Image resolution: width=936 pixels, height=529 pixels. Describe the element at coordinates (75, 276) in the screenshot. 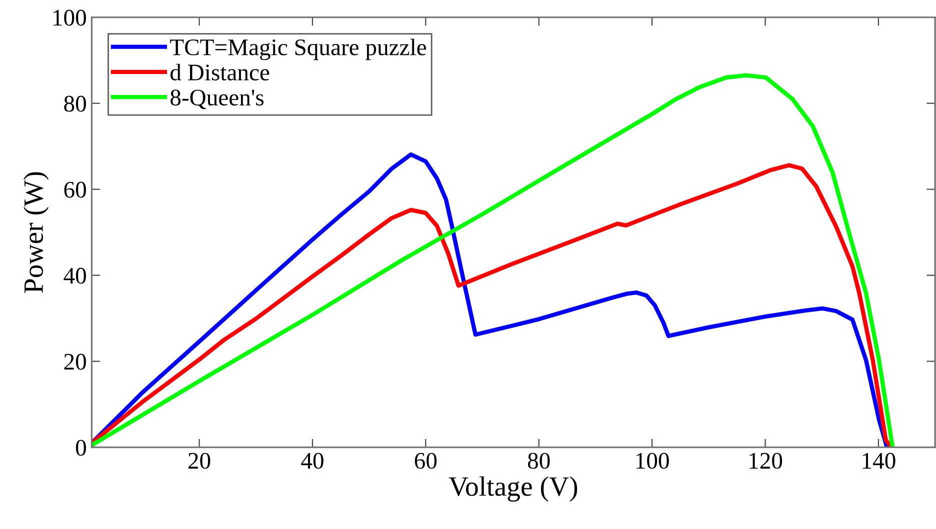

I see `y-tick-label: 40` at that location.